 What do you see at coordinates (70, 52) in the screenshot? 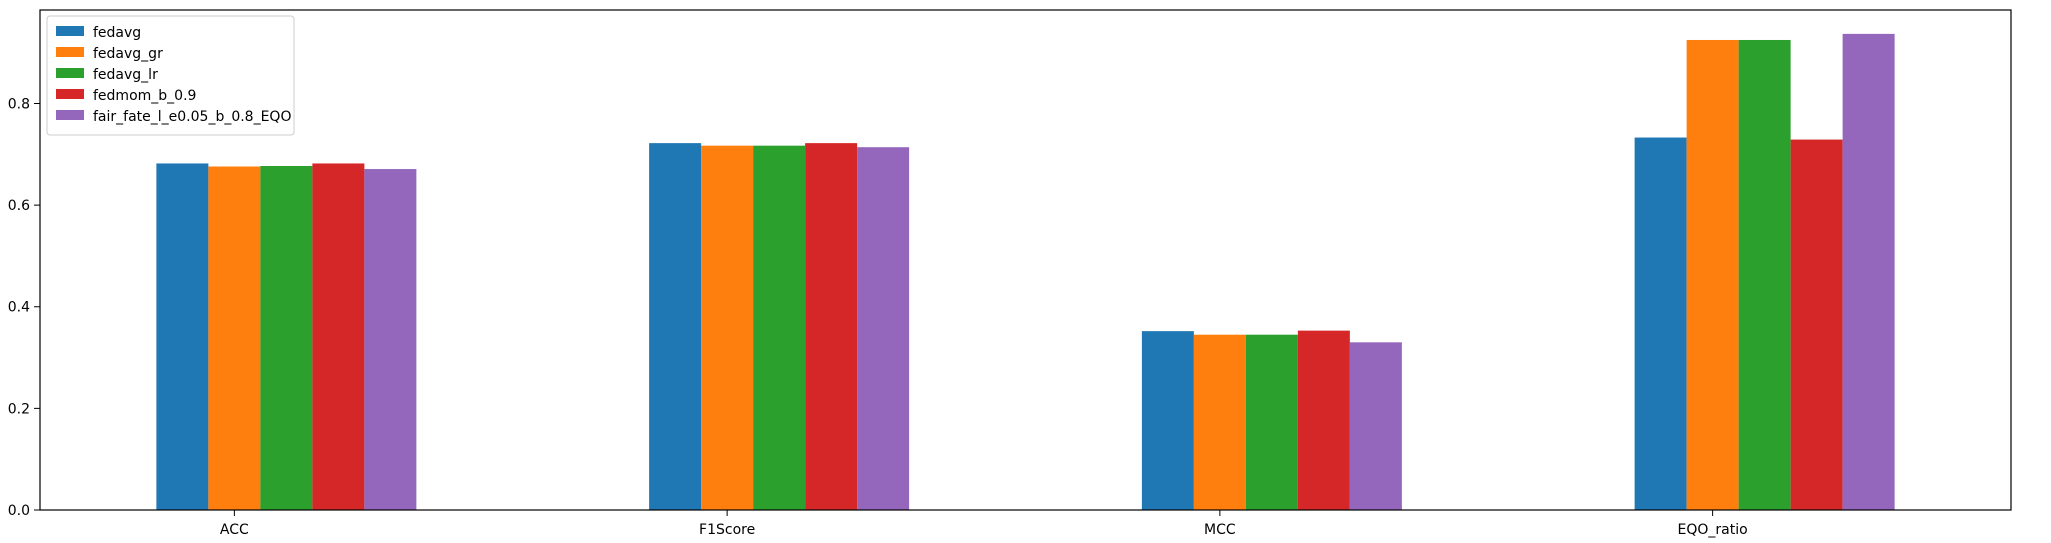
I see `legend-swatch-fedavg_gr` at bounding box center [70, 52].